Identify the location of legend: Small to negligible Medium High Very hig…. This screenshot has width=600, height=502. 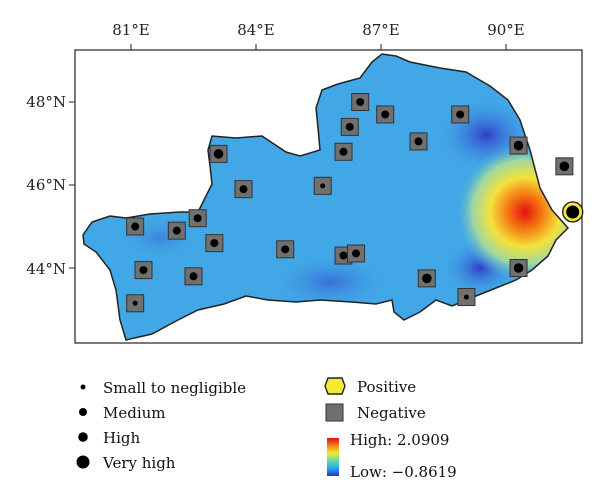
(266, 429).